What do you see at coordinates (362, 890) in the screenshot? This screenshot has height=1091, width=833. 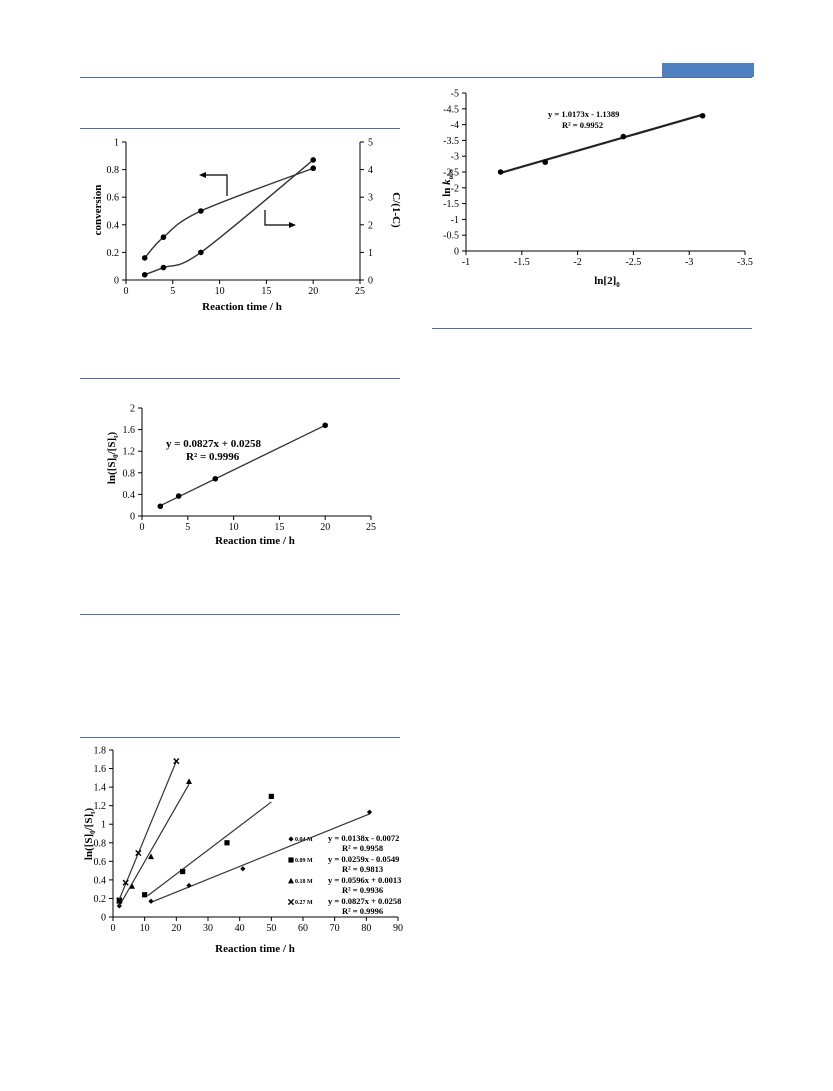 I see `fit-r-squared: R² = 0.9936` at bounding box center [362, 890].